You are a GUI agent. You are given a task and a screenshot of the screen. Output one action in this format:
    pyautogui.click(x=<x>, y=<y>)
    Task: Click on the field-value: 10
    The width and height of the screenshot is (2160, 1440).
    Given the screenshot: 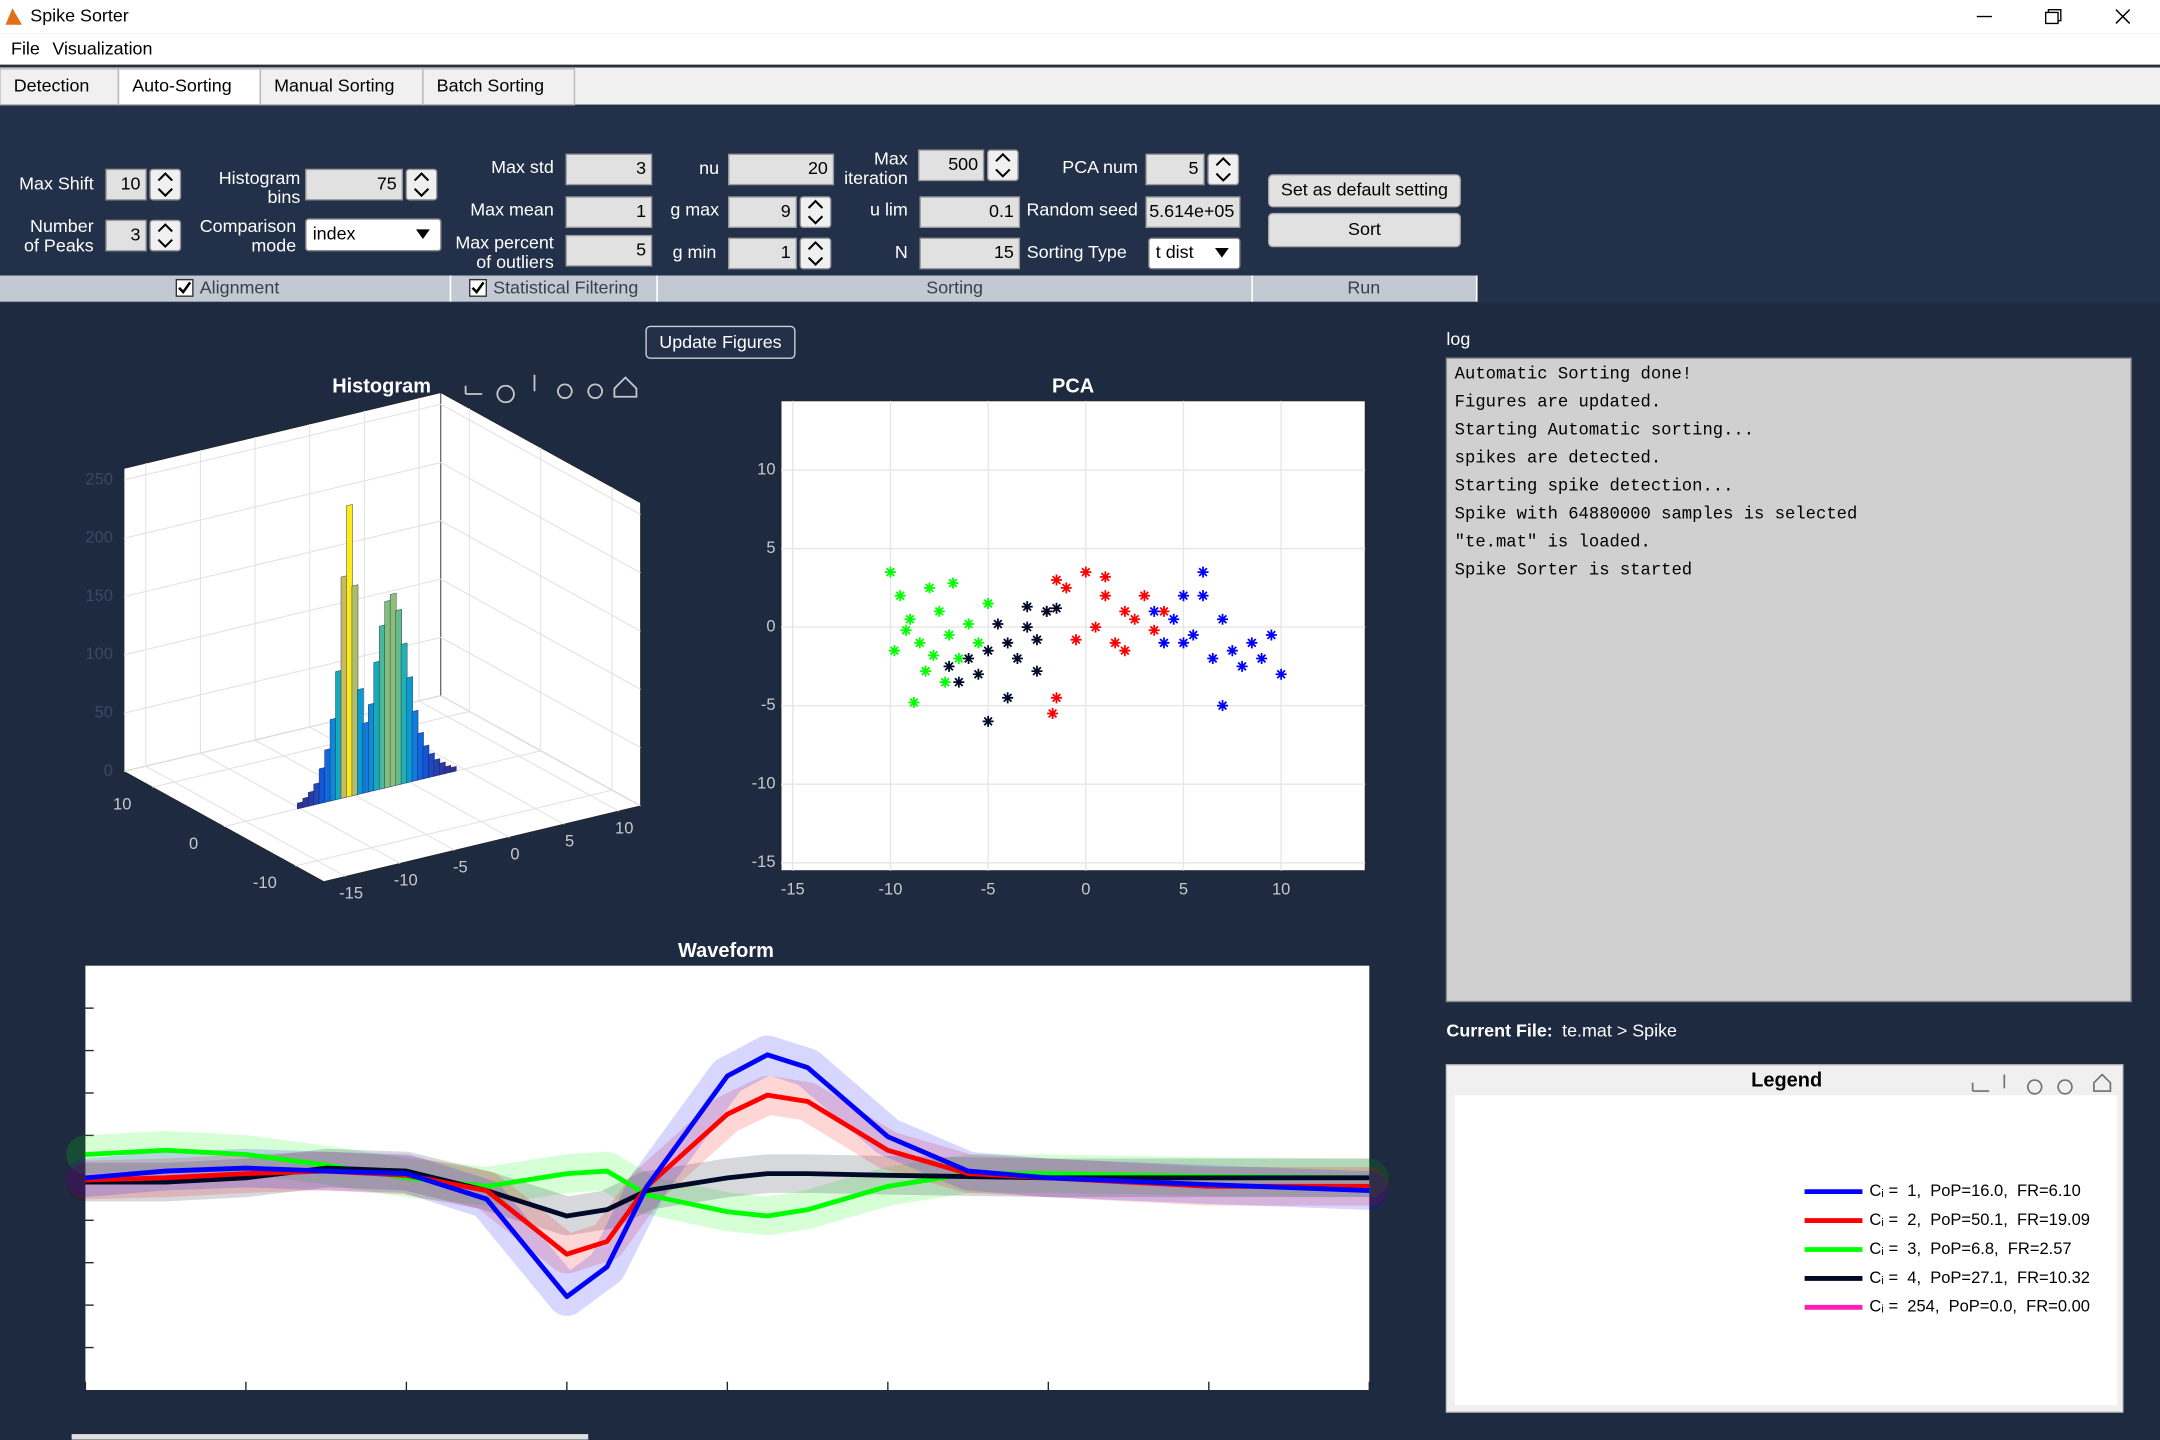 What is the action you would take?
    pyautogui.click(x=131, y=183)
    